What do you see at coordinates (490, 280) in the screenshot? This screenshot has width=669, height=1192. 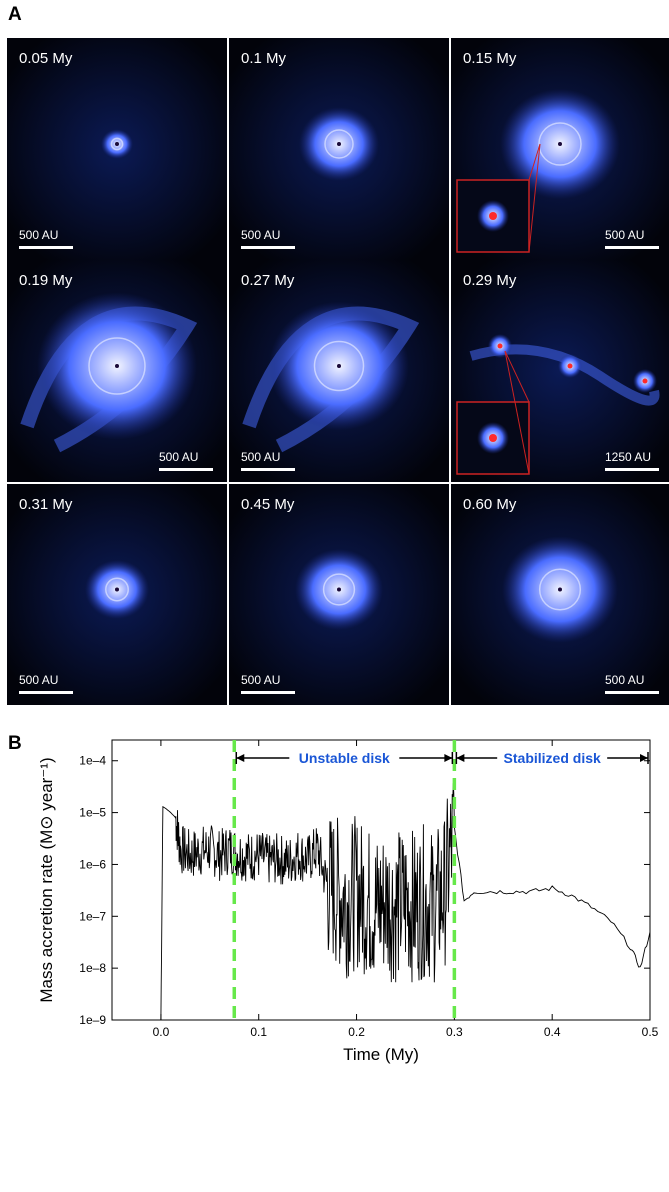 I see `snapshot-time-label: 0.29 My` at bounding box center [490, 280].